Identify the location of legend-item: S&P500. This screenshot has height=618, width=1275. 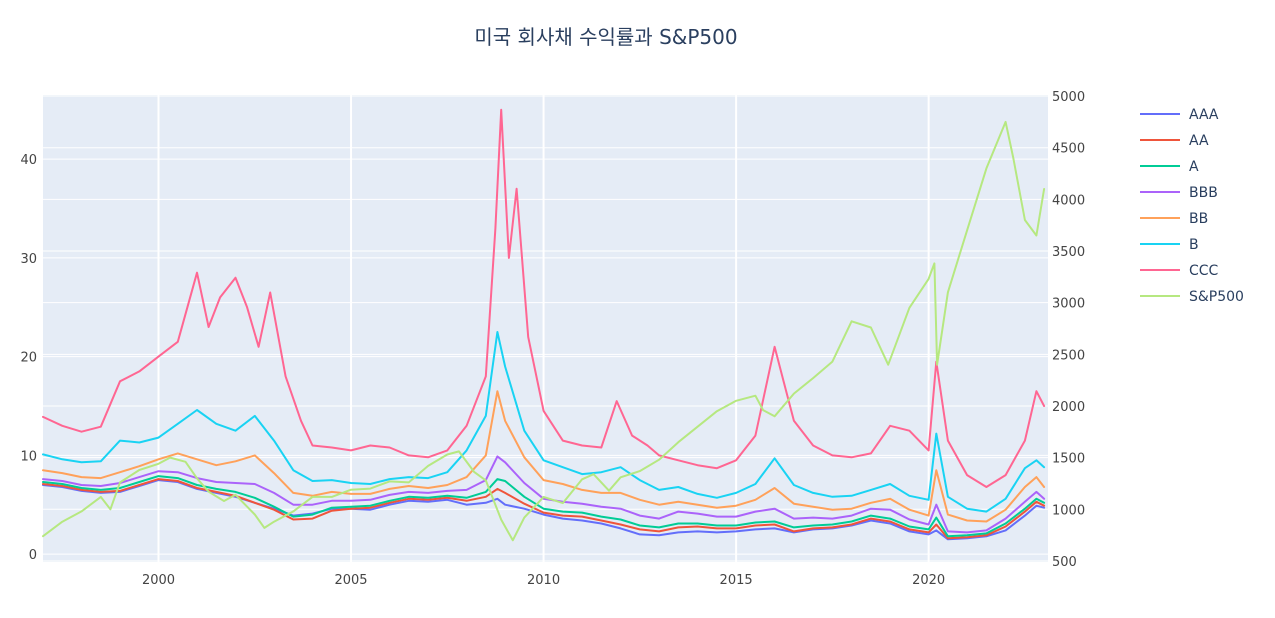
(1192, 297).